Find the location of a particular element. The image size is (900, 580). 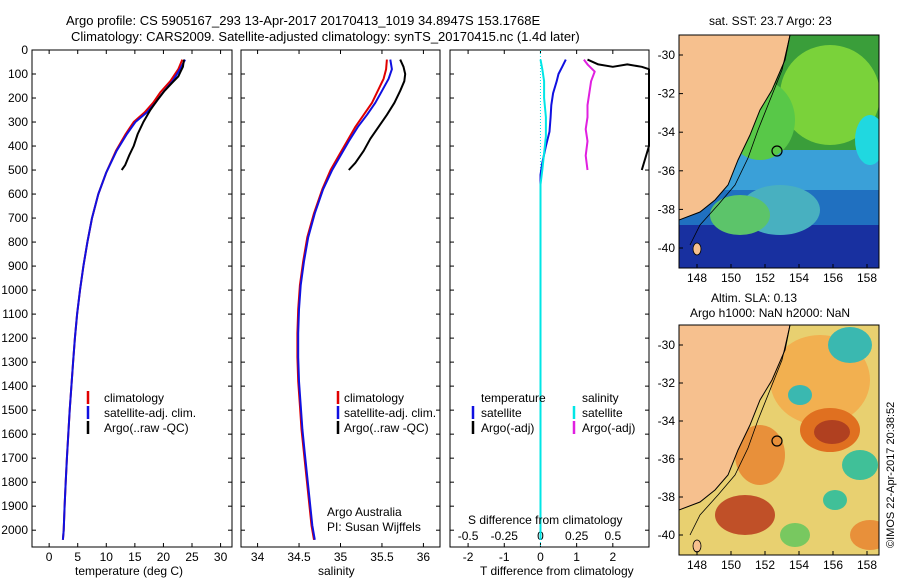

sla-lat-label: -38 is located at coordinates (667, 497).